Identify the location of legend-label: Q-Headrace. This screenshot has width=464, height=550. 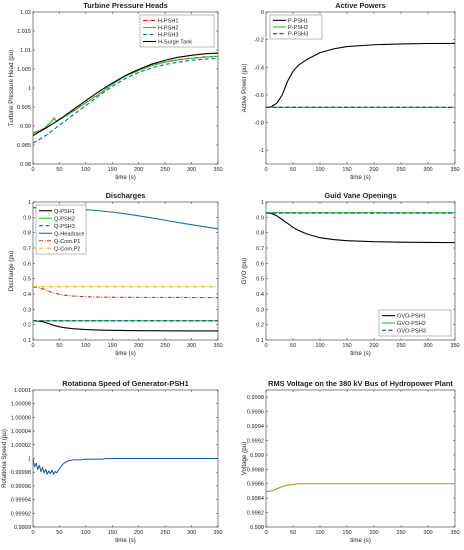
(69, 234).